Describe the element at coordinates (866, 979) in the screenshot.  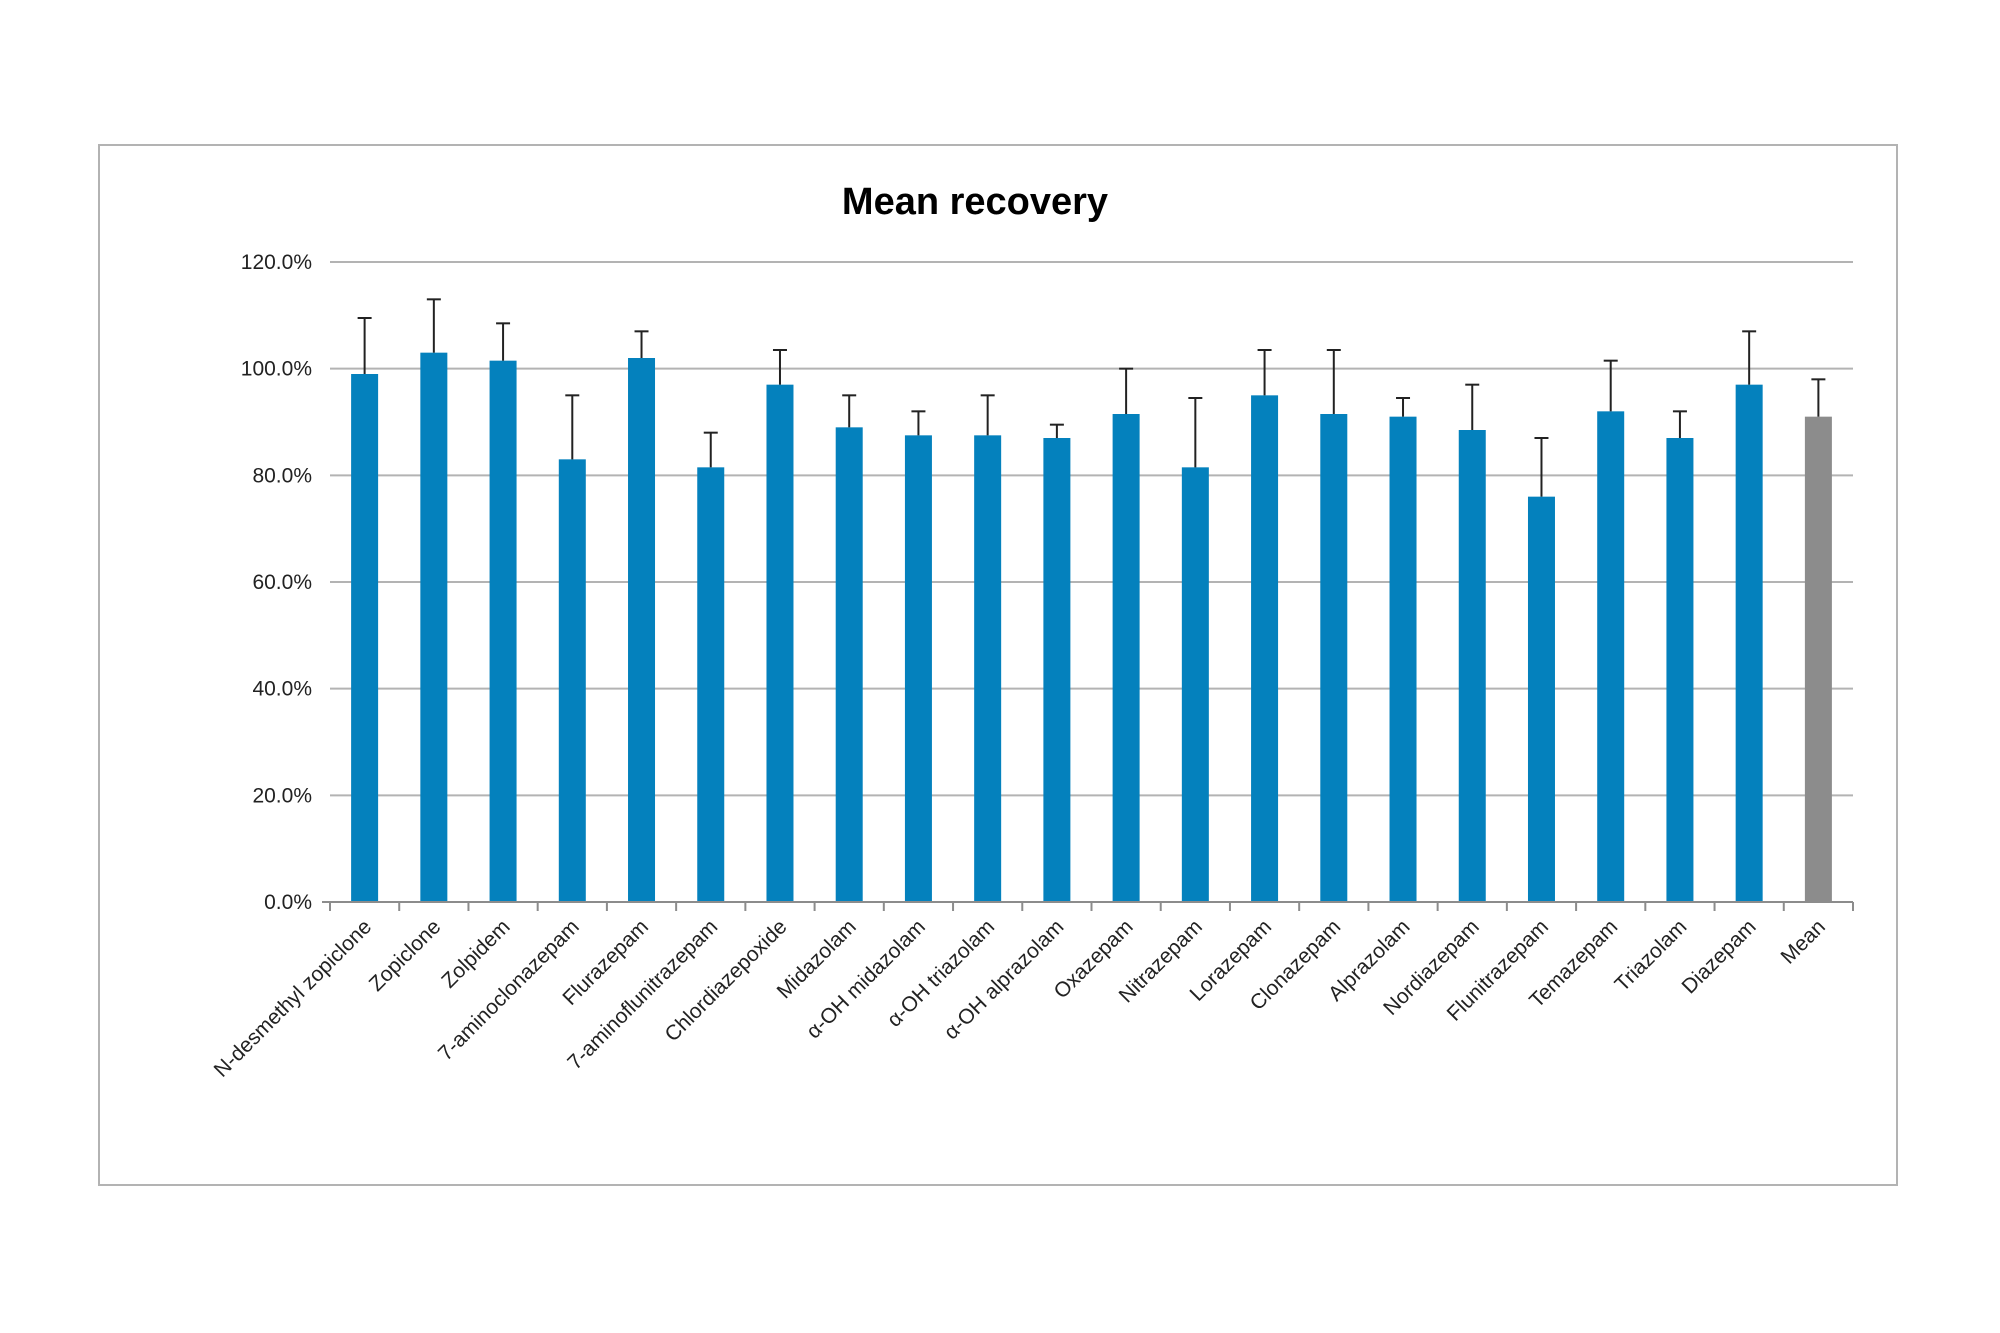
I see `x-category-label: α-OH midazolam` at that location.